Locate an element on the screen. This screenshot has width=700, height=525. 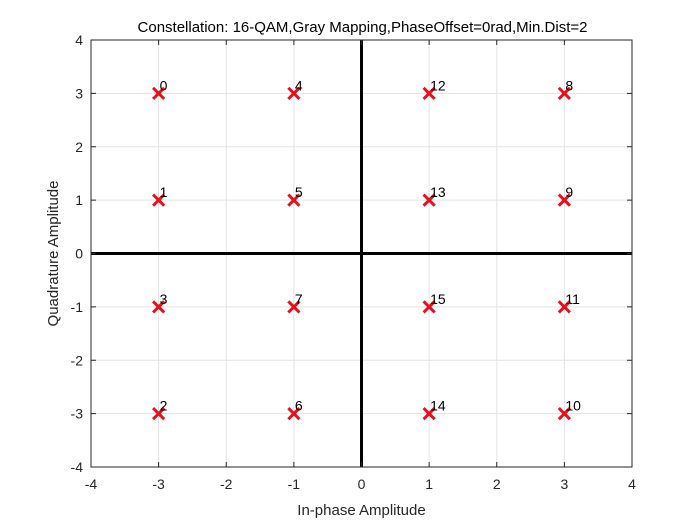
y-tick-label: -4 is located at coordinates (77, 467).